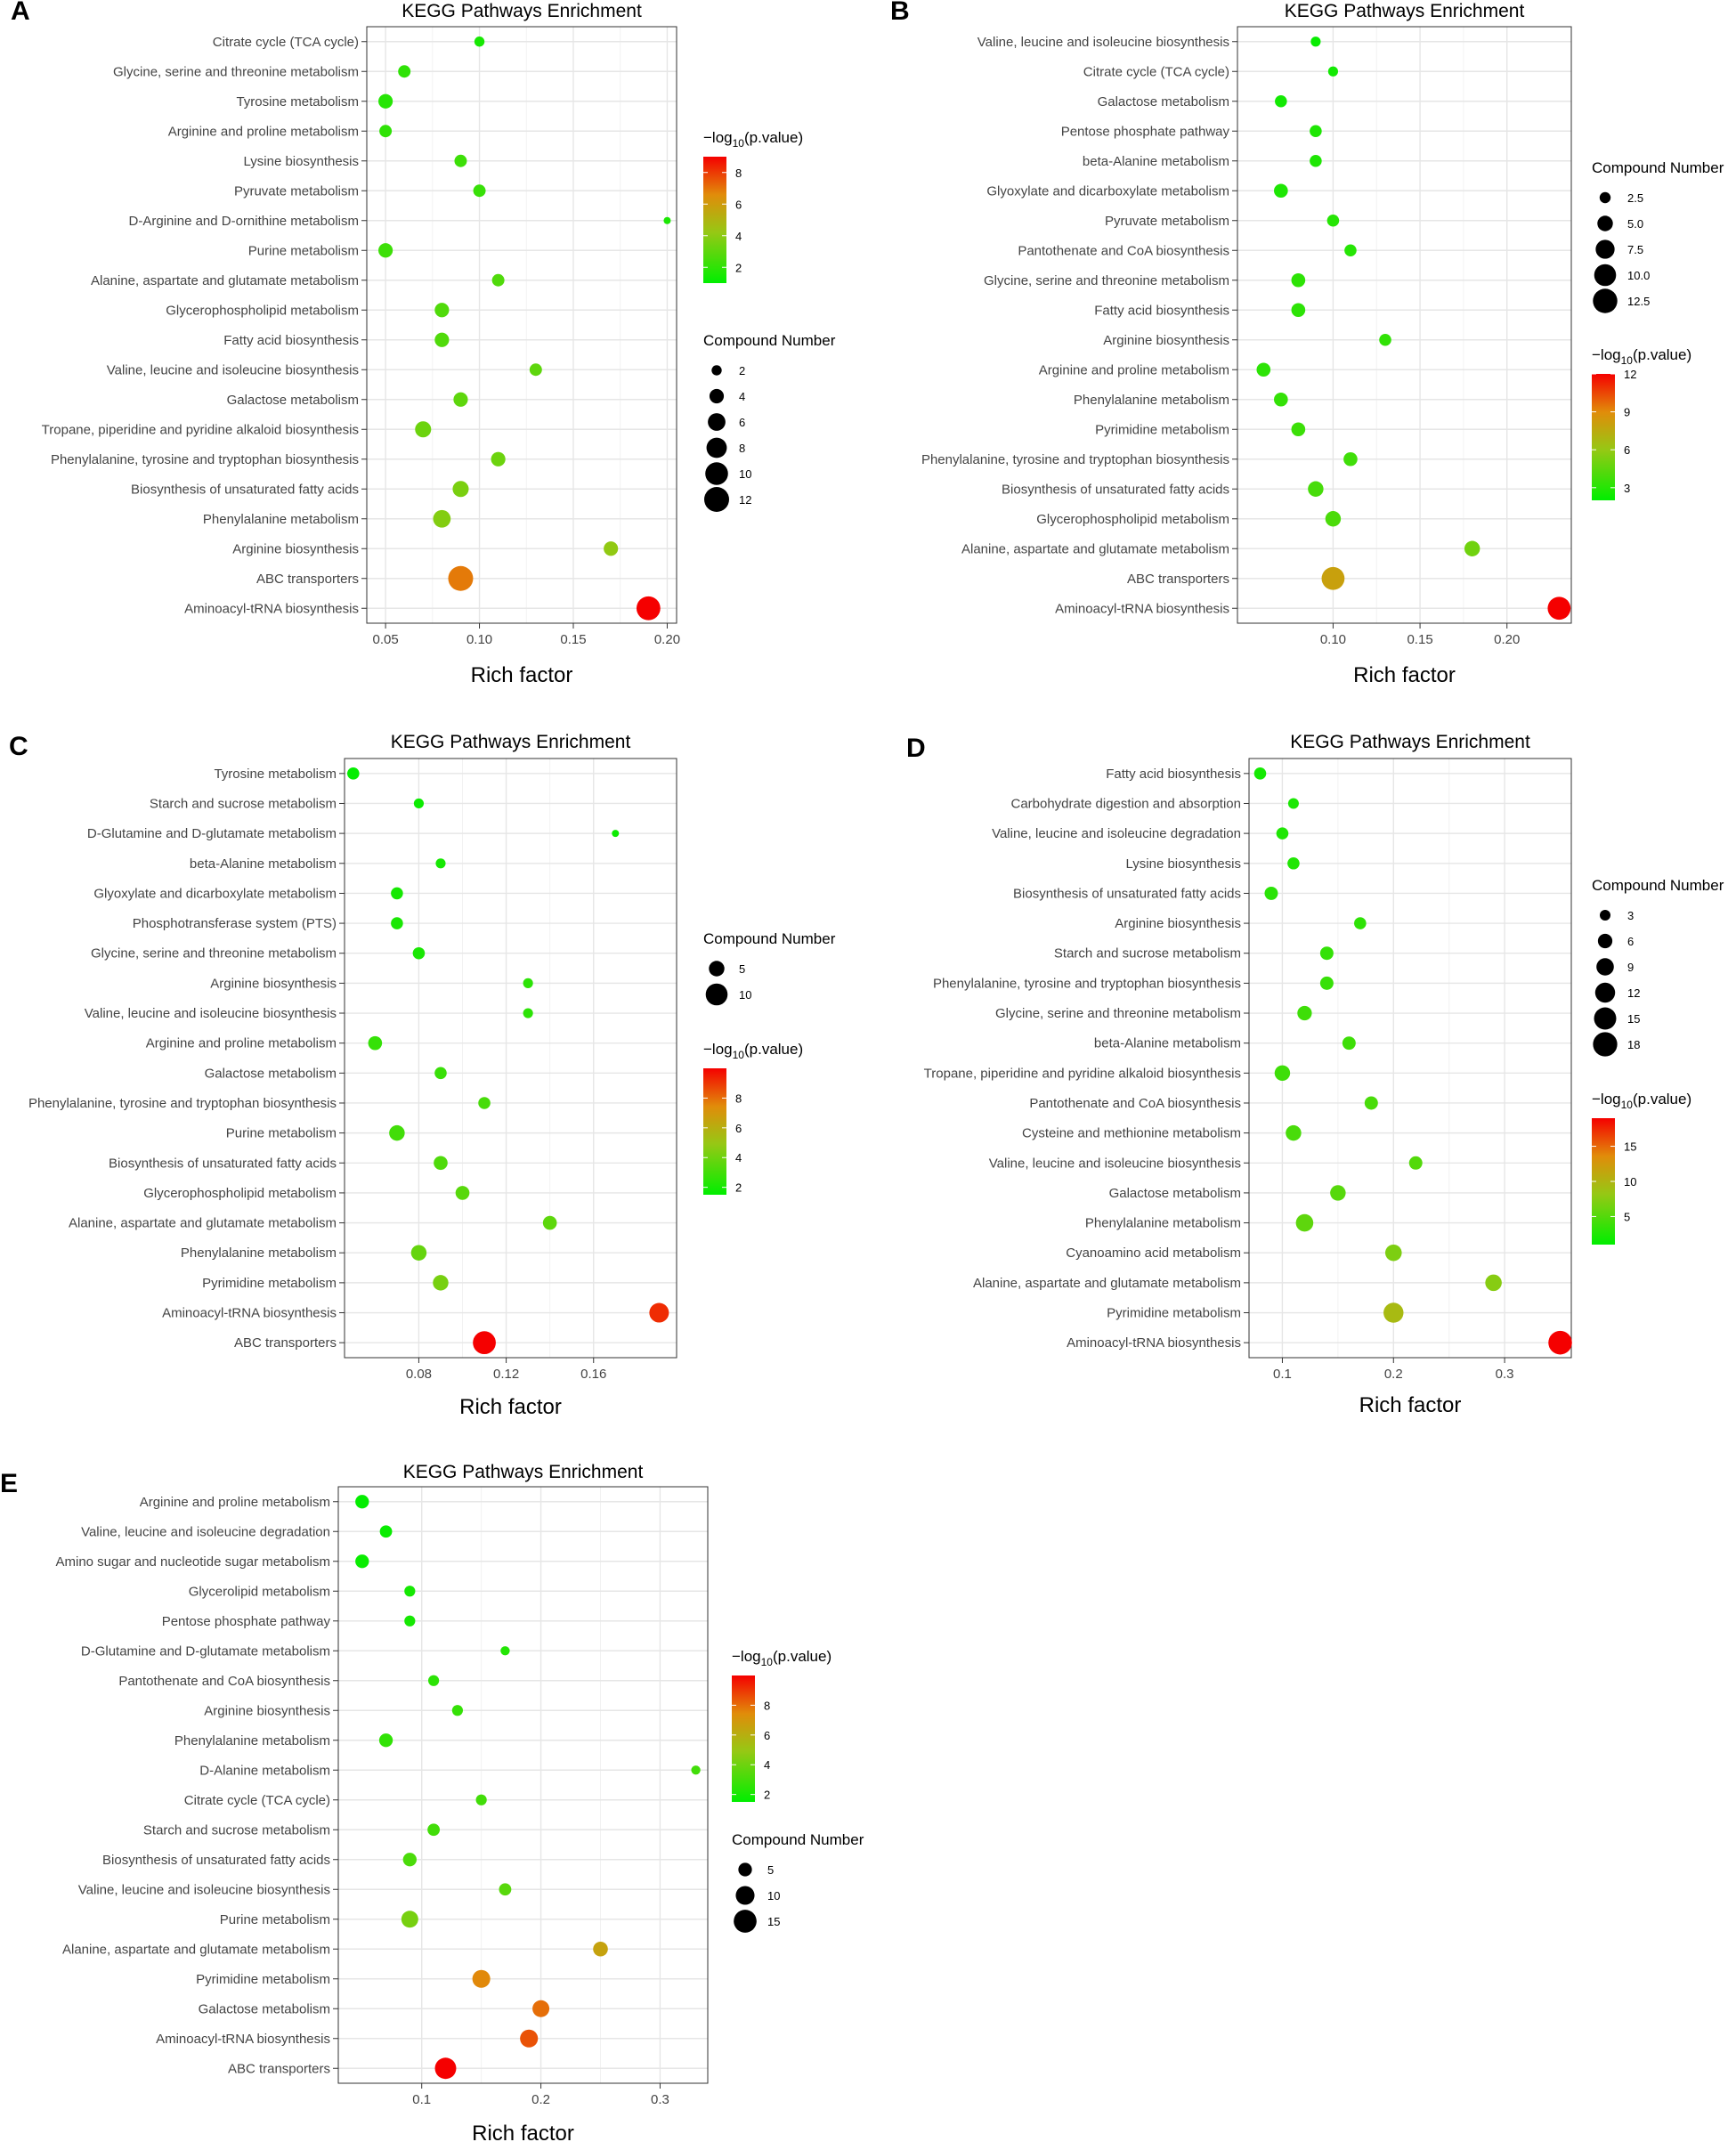  Describe the element at coordinates (667, 639) in the screenshot. I see `x-tick-label: 0.20` at that location.